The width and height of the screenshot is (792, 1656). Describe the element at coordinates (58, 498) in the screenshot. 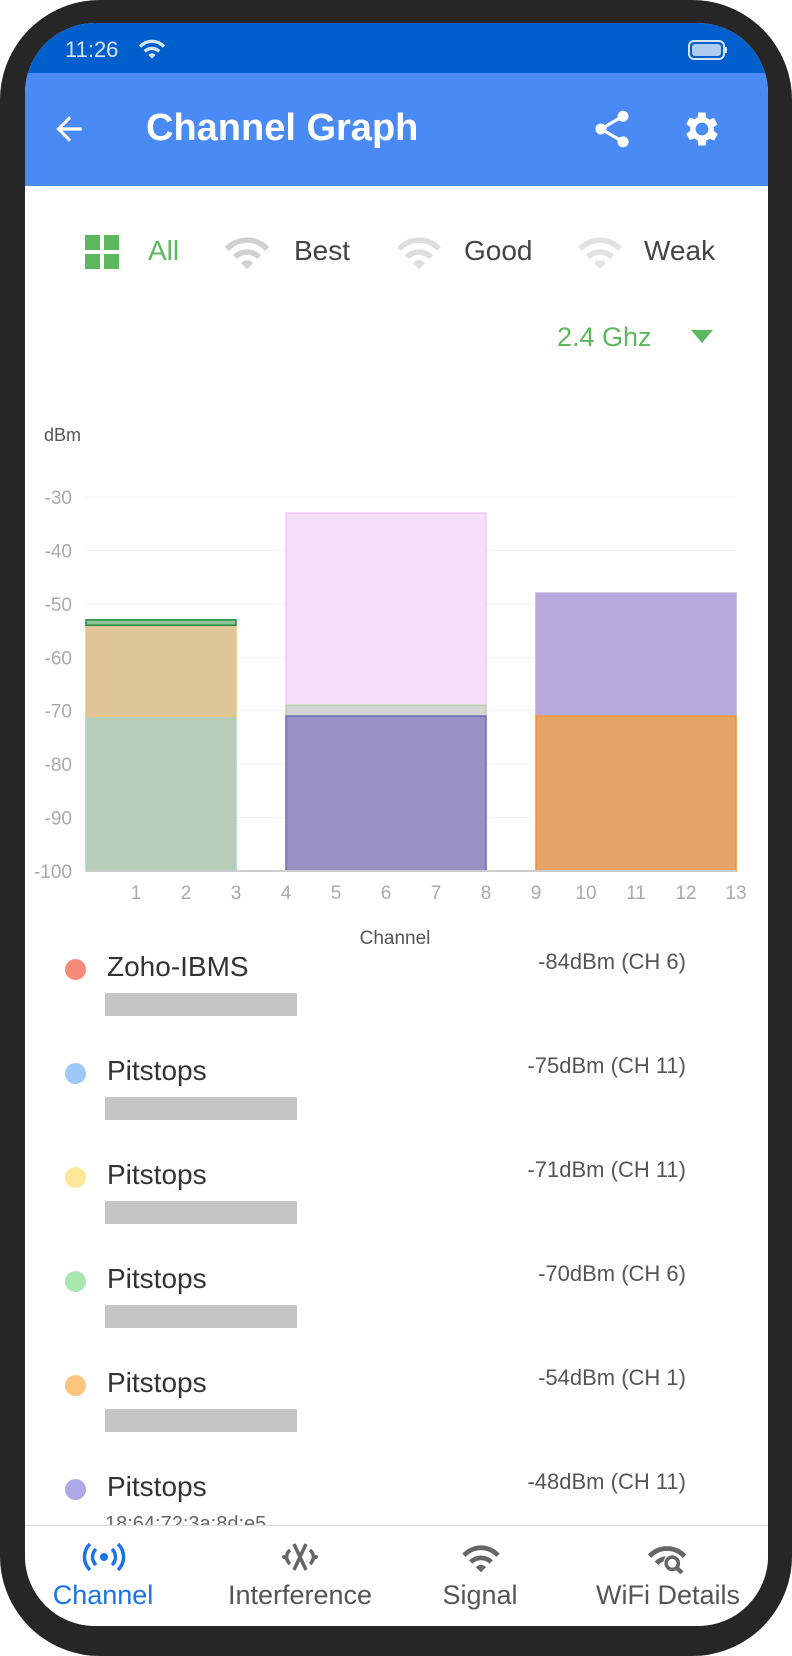

I see `y-tick-label: -30` at that location.